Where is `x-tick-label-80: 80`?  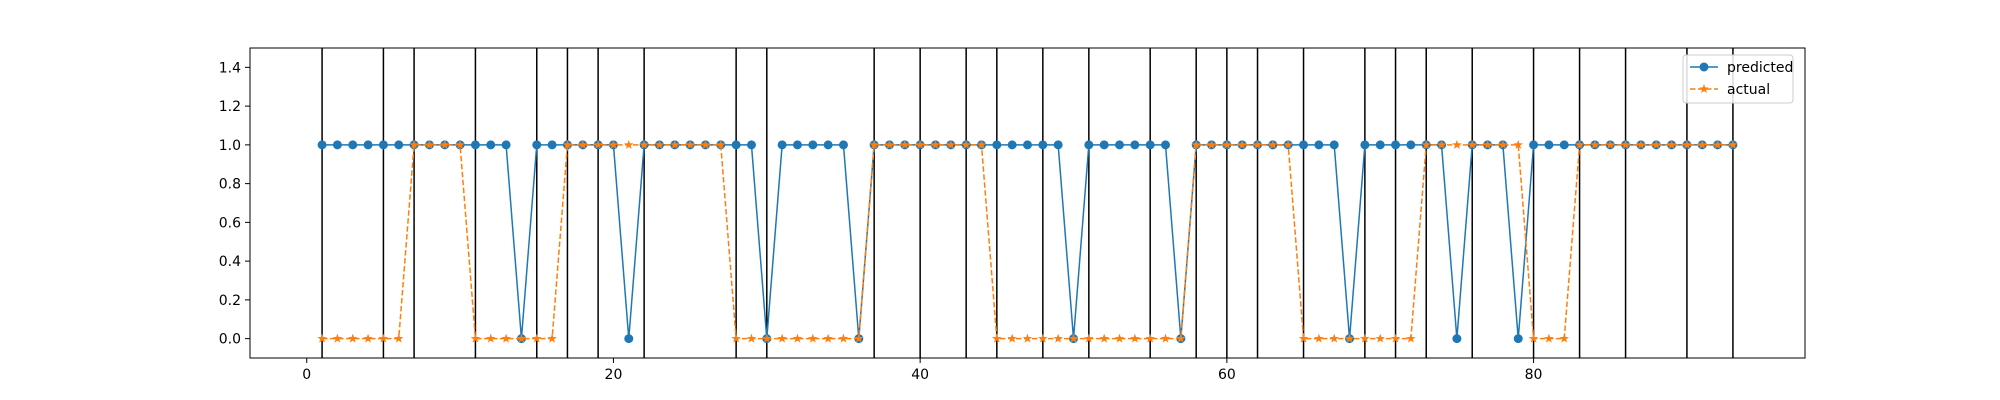 x-tick-label-80: 80 is located at coordinates (1534, 375).